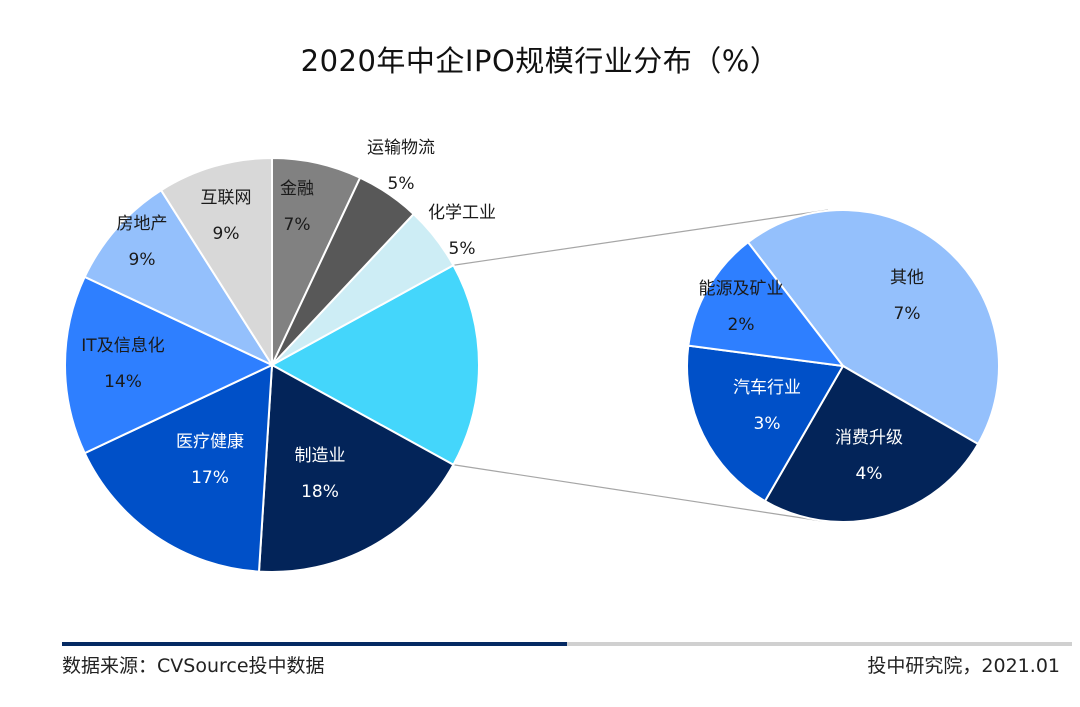  What do you see at coordinates (142, 224) in the screenshot?
I see `main-slice-label: 房地产` at bounding box center [142, 224].